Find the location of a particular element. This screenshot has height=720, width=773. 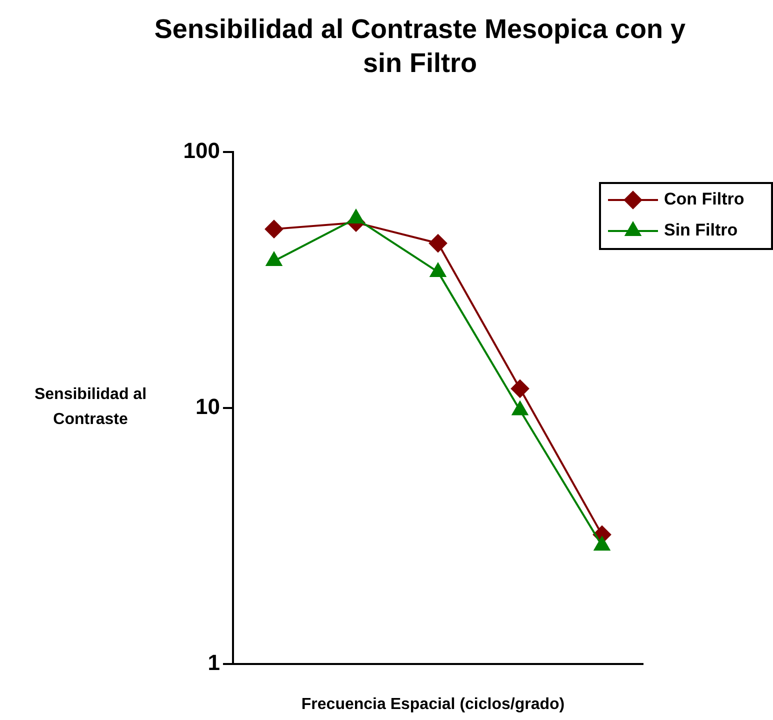

y-axis-title: Sensibilidad al Contraste is located at coordinates (90, 407).